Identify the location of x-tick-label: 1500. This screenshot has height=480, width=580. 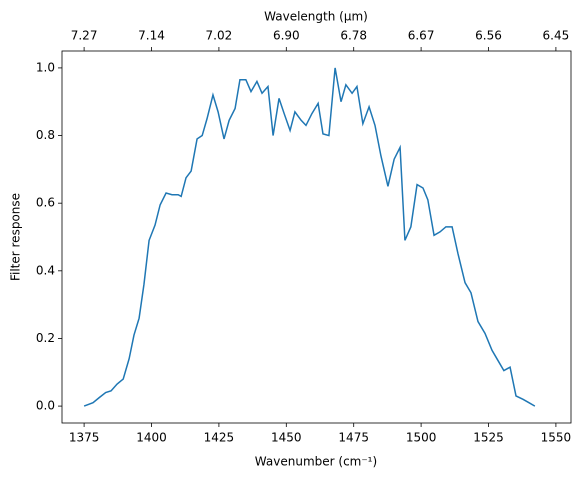
(421, 438).